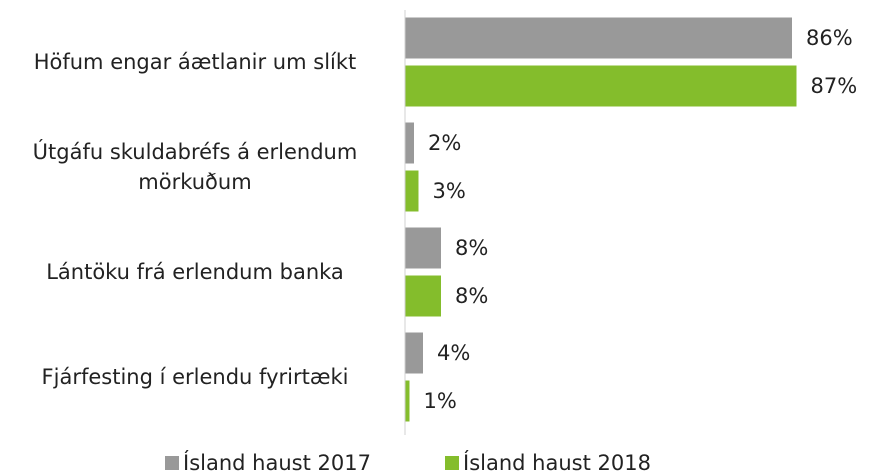 This screenshot has width=870, height=475. I want to click on value-label: 4%, so click(453, 353).